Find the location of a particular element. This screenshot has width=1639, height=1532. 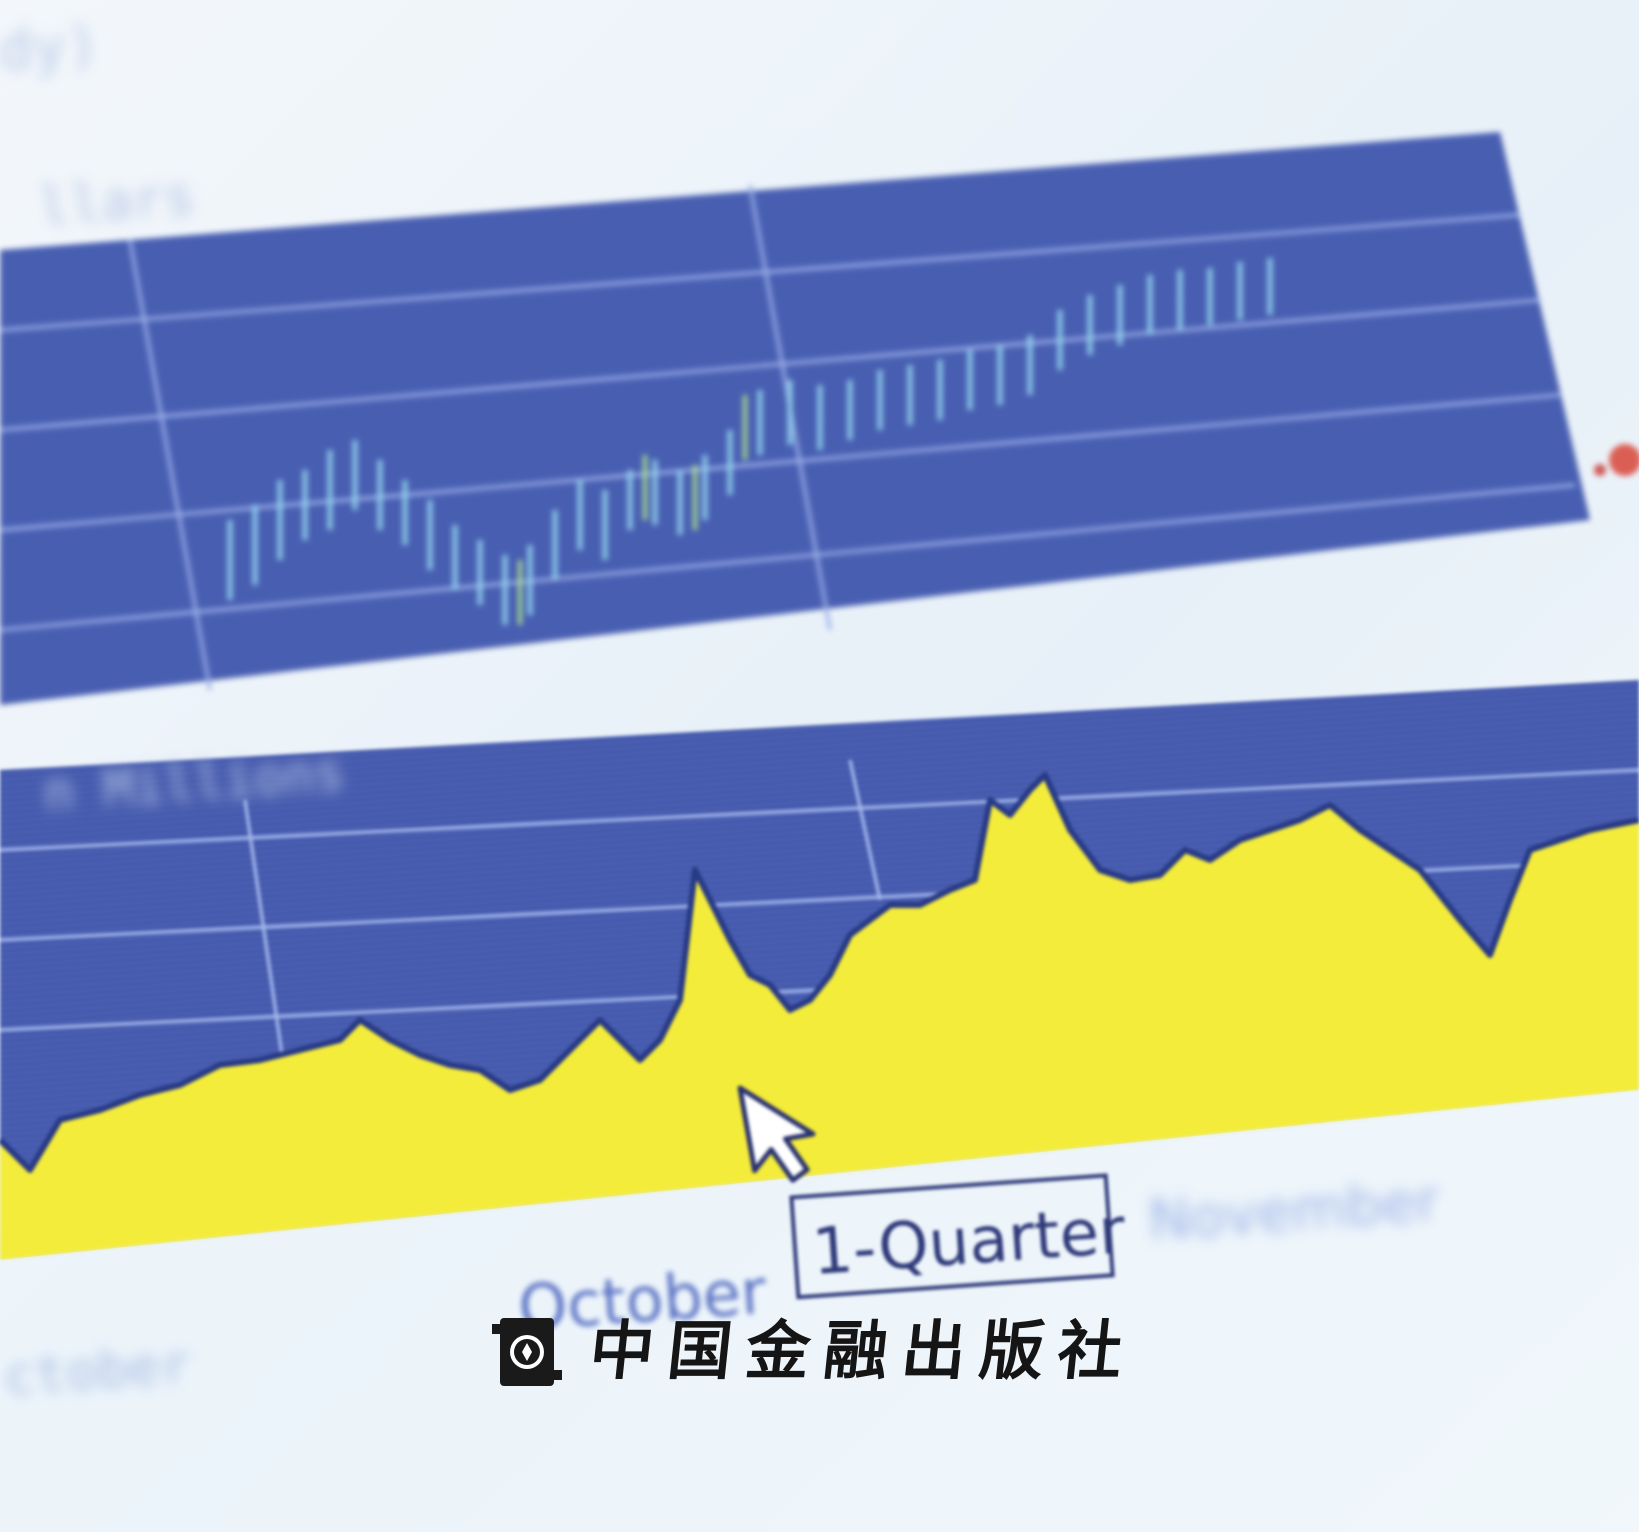

arrow-pointer-icon is located at coordinates (776, 1134).